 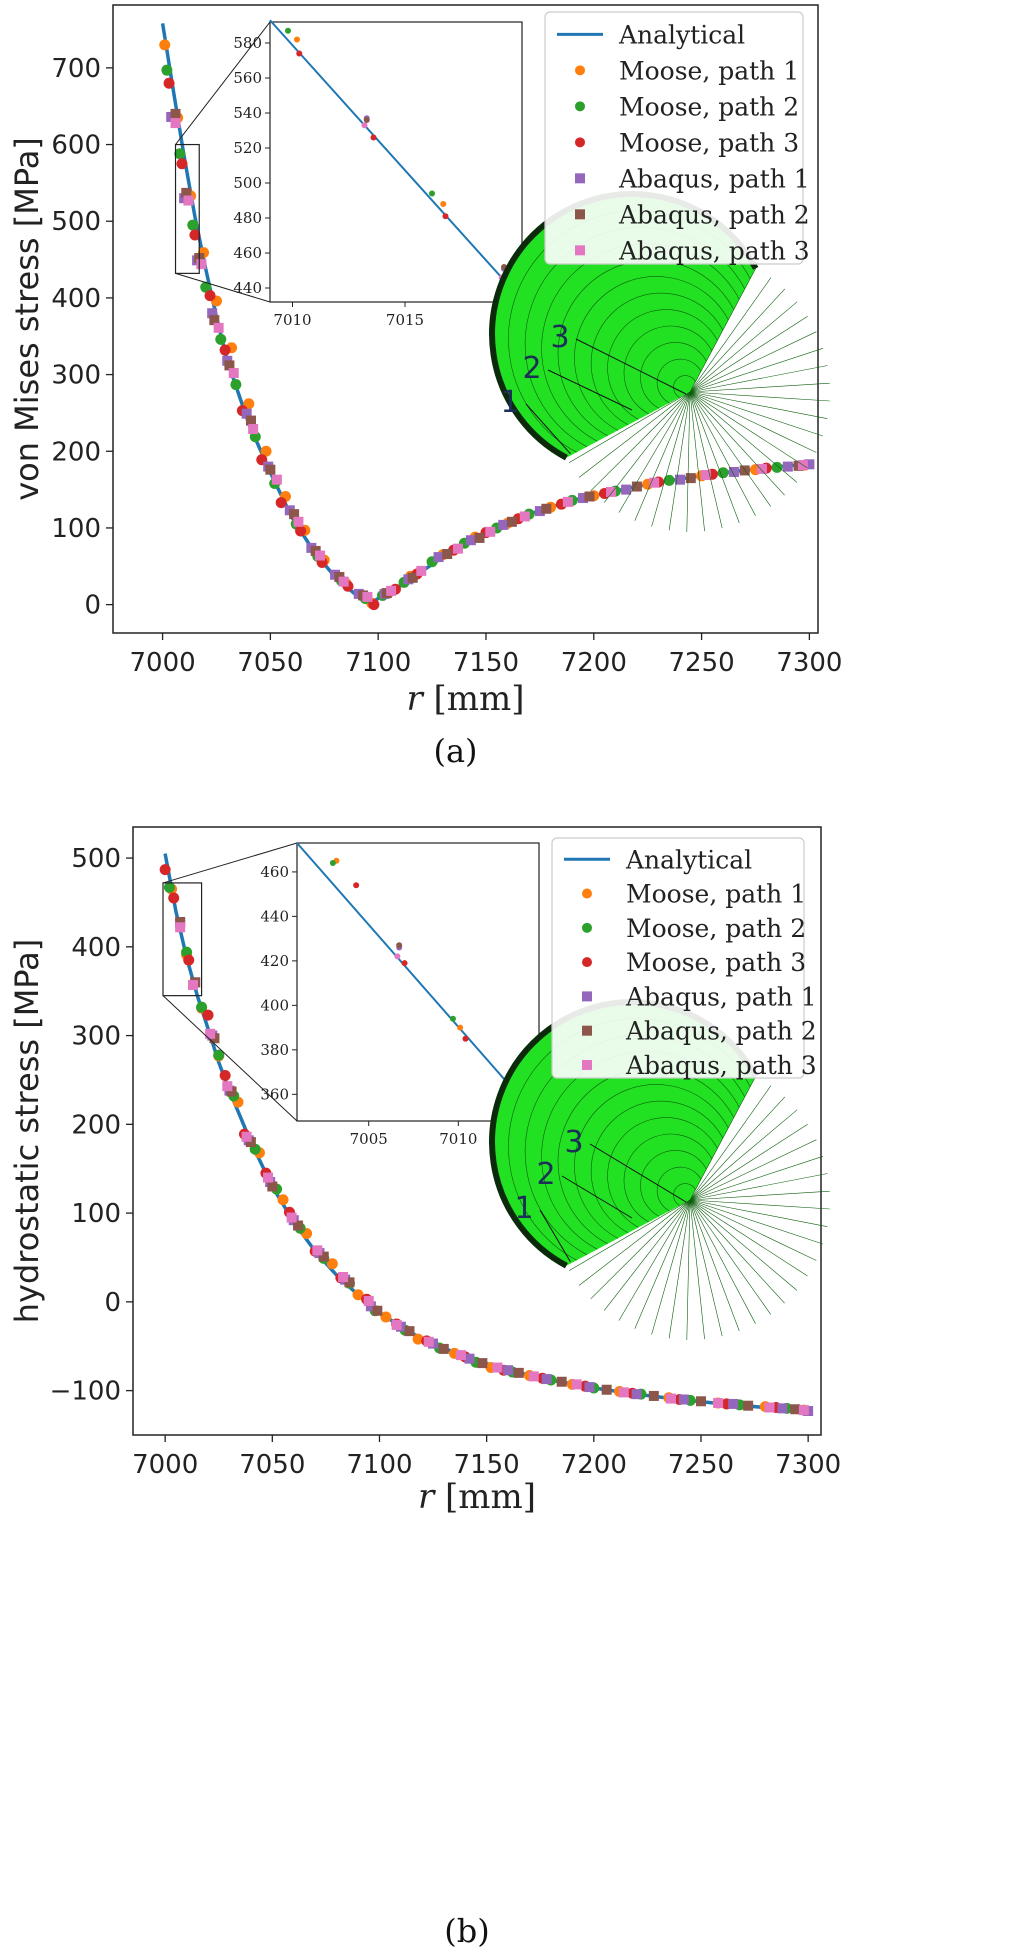 I want to click on legend-label: Abaqus, path 3, so click(x=721, y=1065).